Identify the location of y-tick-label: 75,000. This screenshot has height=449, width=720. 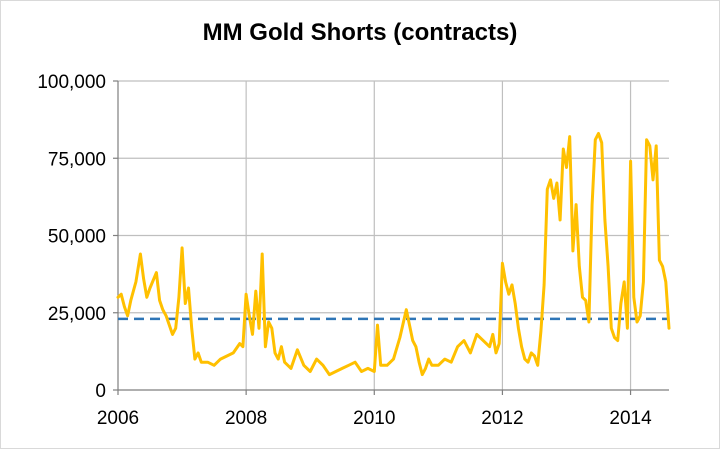
(77, 159).